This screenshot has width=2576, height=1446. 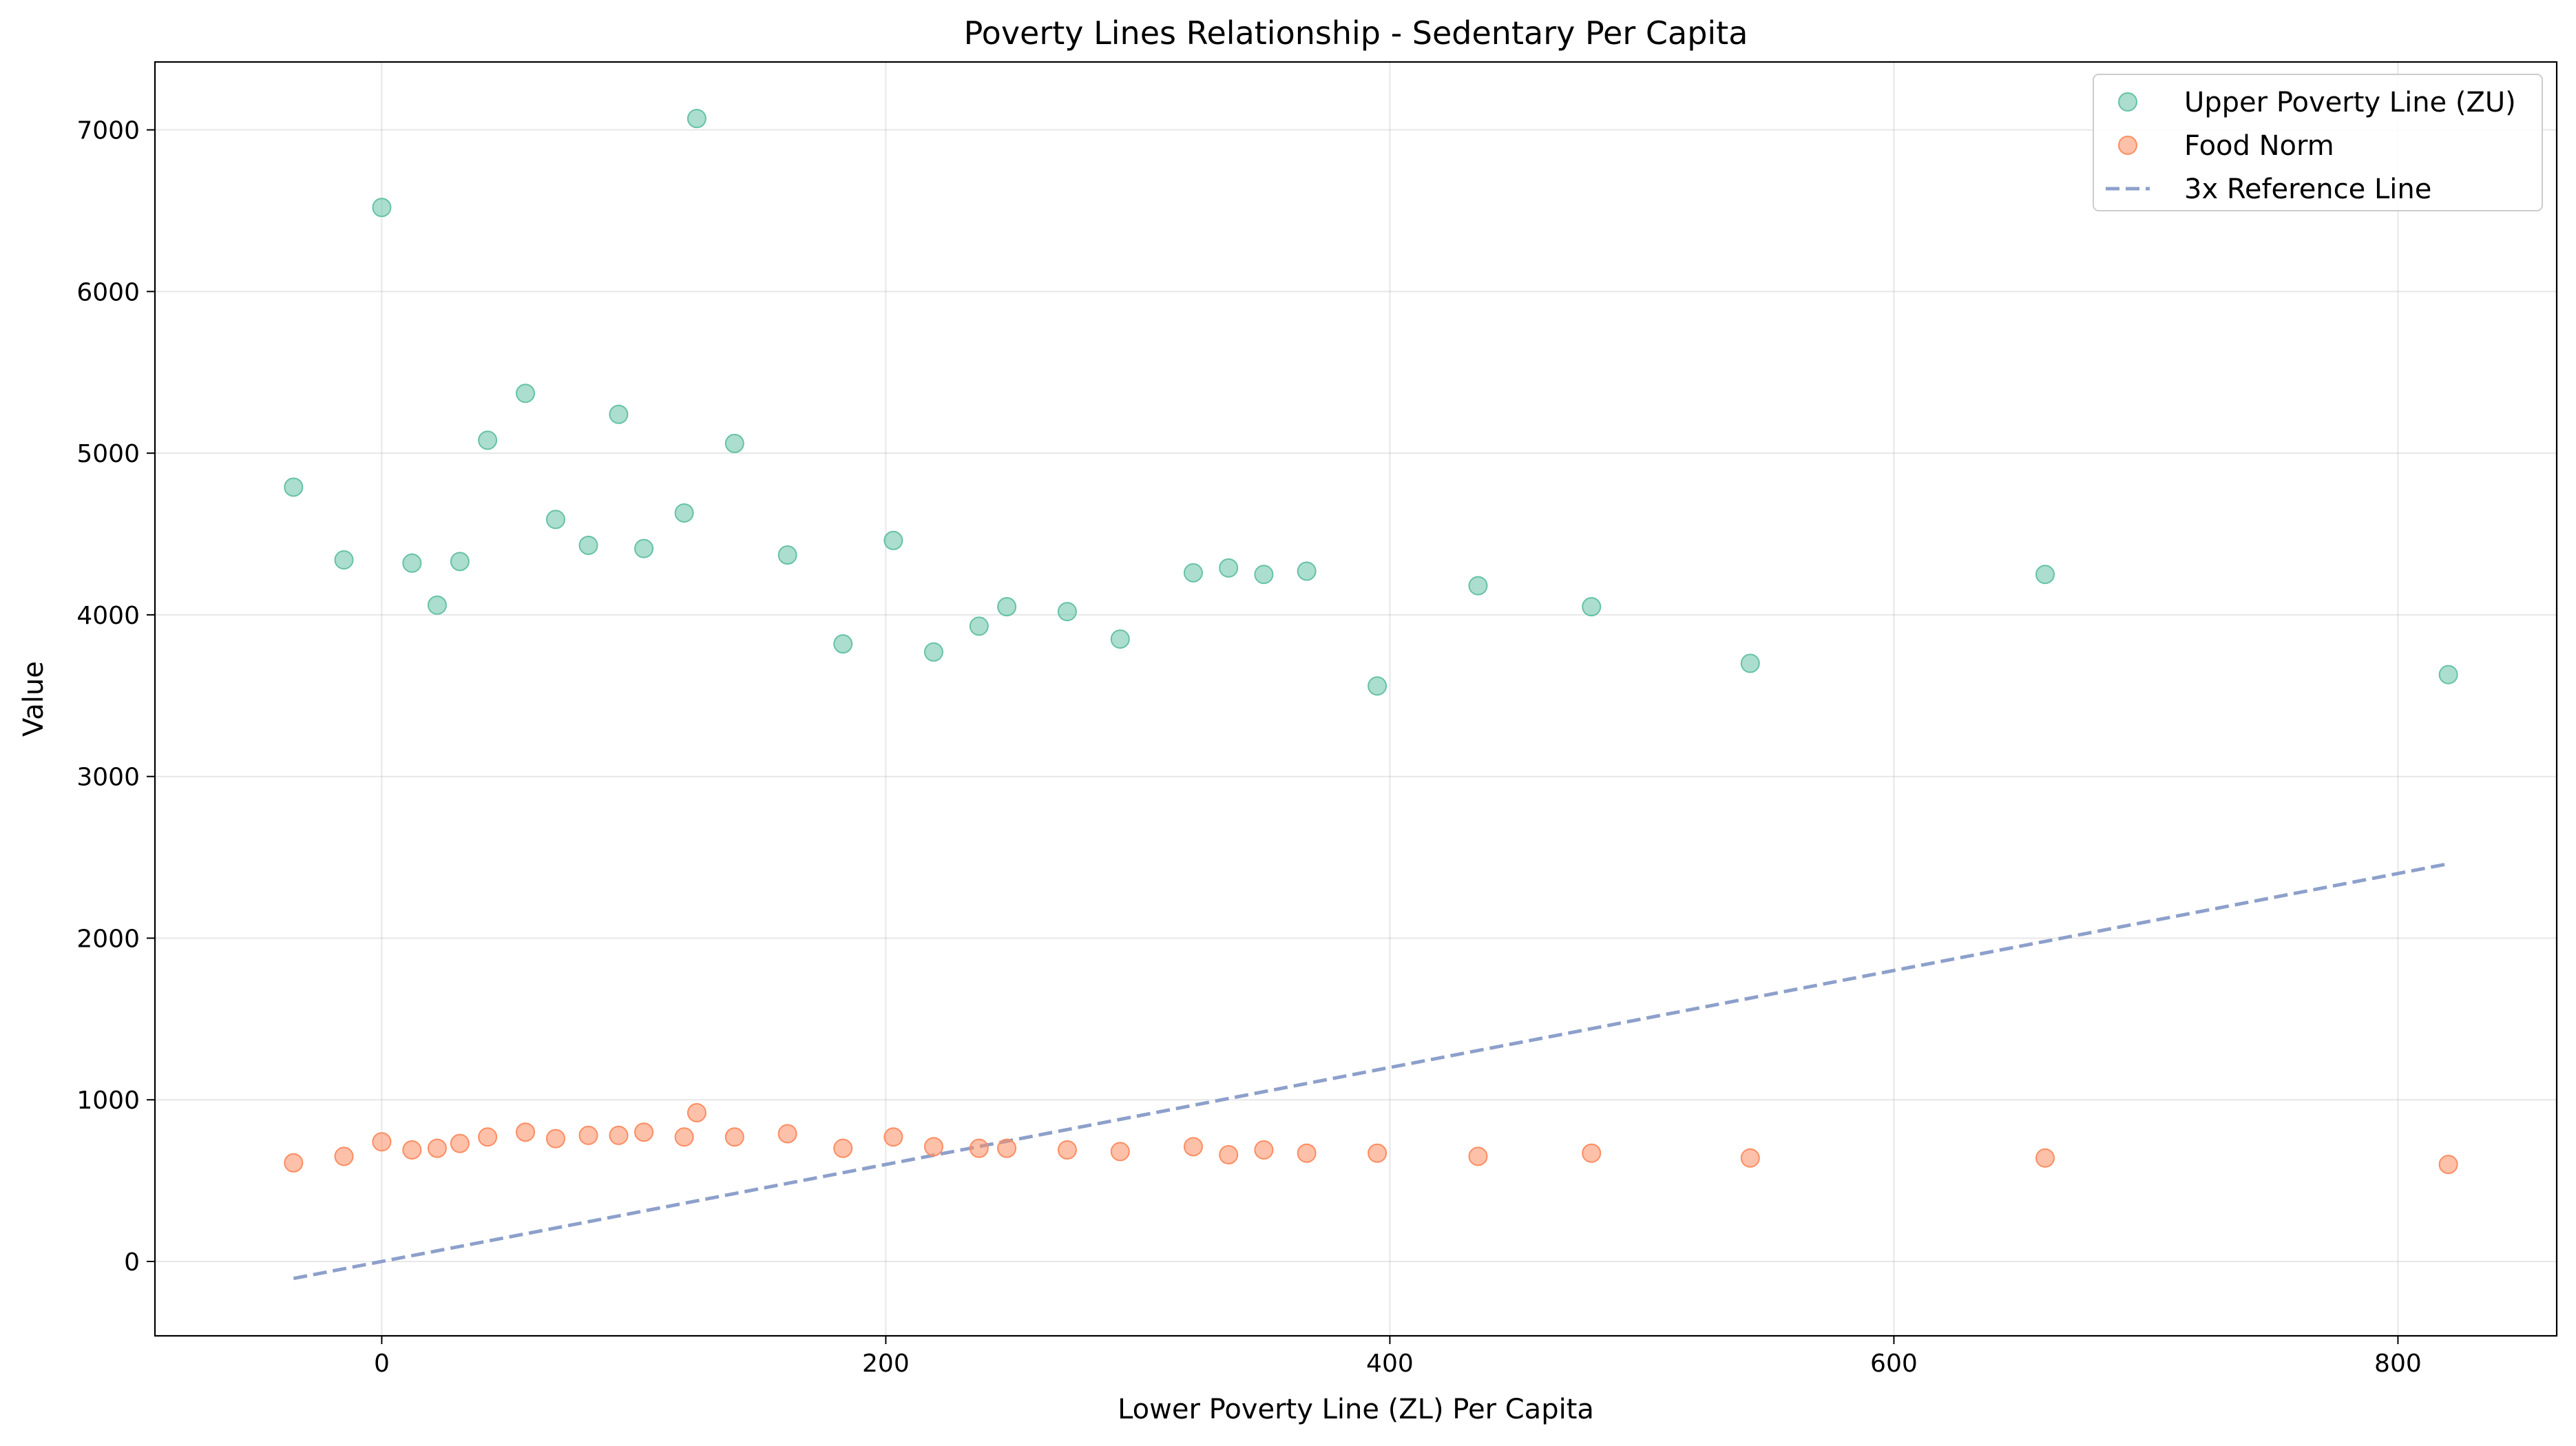 What do you see at coordinates (2398, 1364) in the screenshot?
I see `x-tick-label: 800` at bounding box center [2398, 1364].